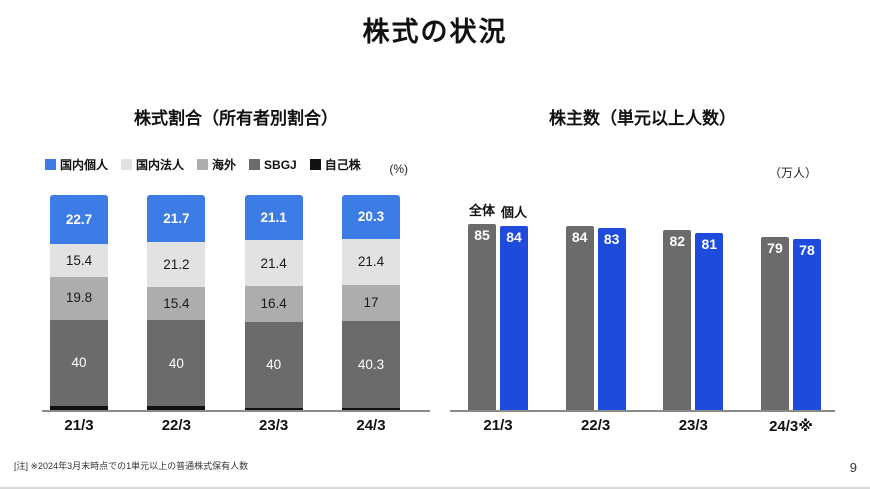 The width and height of the screenshot is (870, 489). I want to click on bar-segment: 20.3, so click(370, 217).